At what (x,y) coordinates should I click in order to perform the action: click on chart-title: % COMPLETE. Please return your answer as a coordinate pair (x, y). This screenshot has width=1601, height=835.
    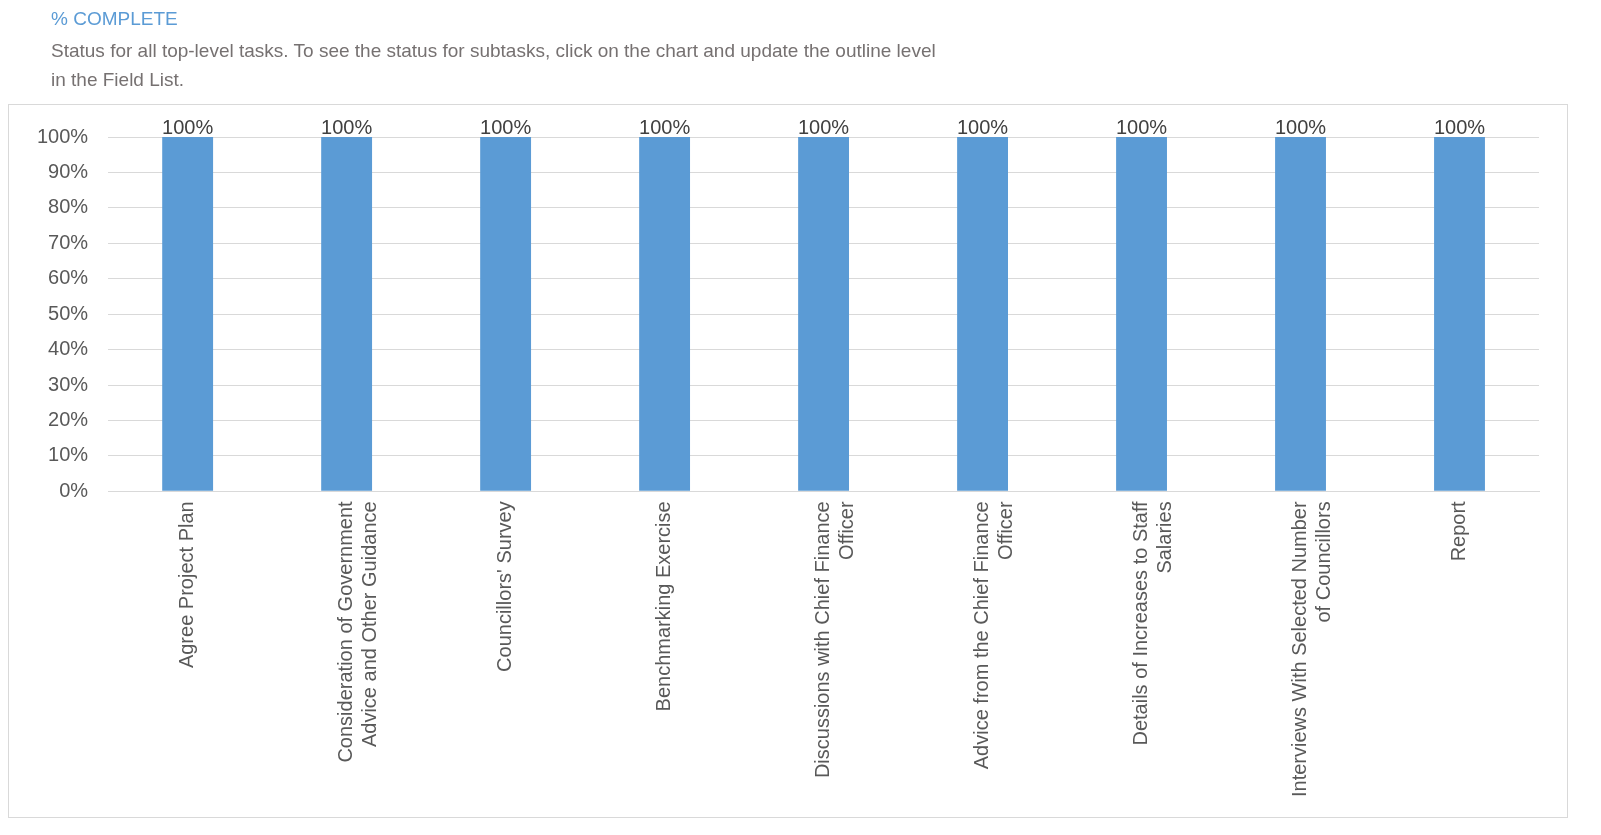
    Looking at the image, I should click on (115, 19).